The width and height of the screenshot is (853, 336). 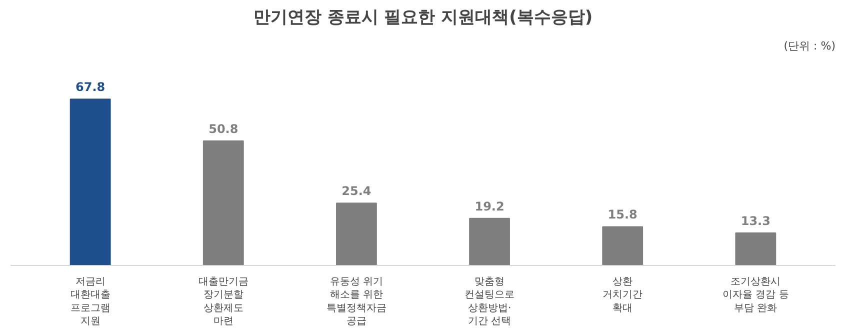 What do you see at coordinates (755, 221) in the screenshot?
I see `data-label: 13.3` at bounding box center [755, 221].